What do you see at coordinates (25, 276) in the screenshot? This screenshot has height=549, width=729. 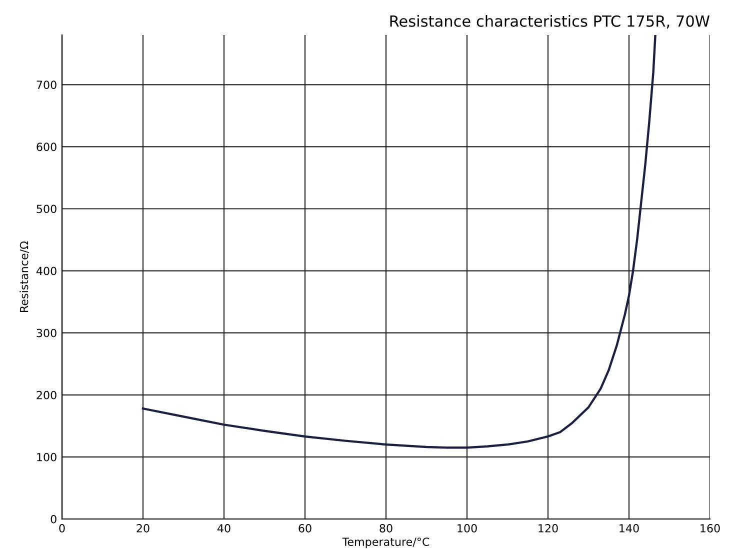 I see `y-axis-title: Resistance/Ω` at bounding box center [25, 276].